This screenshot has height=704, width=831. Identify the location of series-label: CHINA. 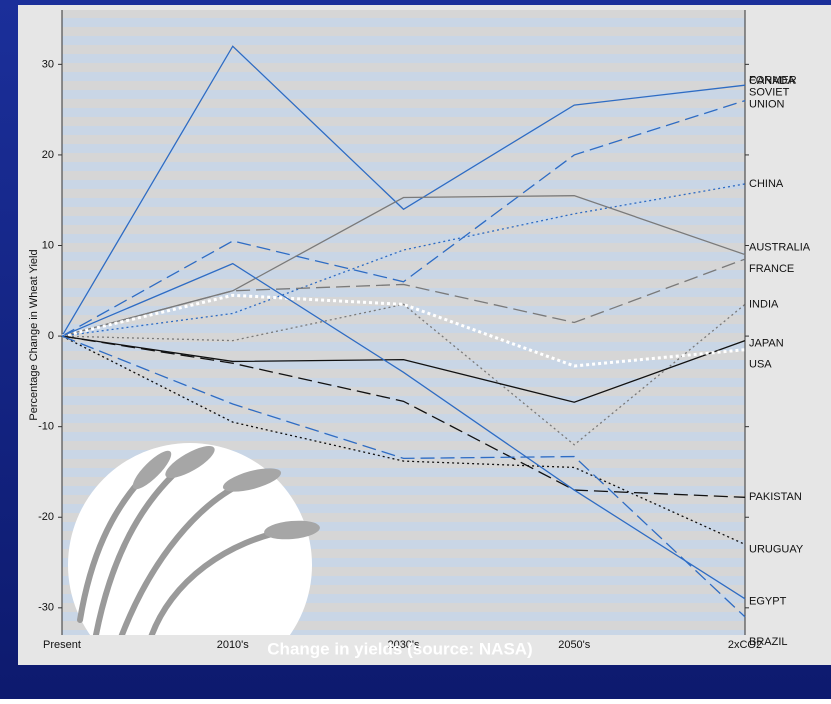
(766, 184).